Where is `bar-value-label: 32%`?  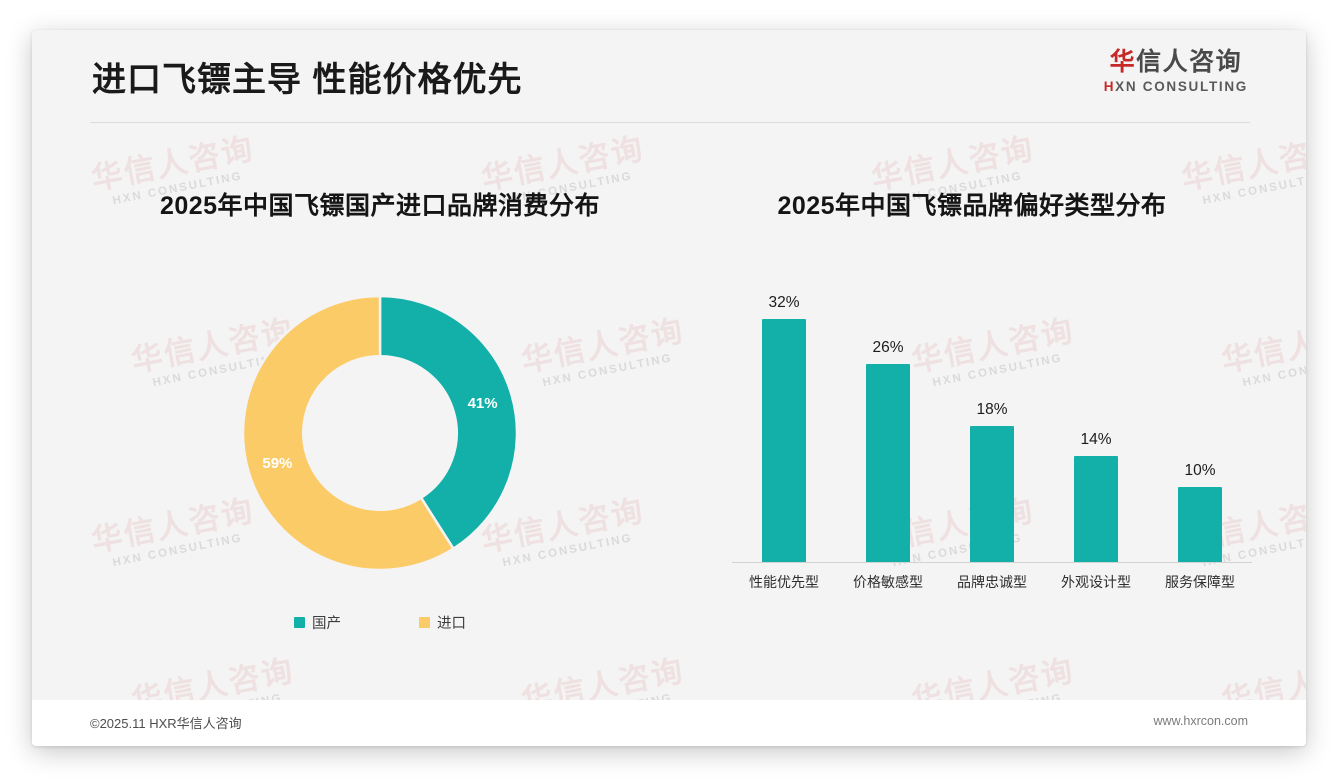 bar-value-label: 32% is located at coordinates (784, 302).